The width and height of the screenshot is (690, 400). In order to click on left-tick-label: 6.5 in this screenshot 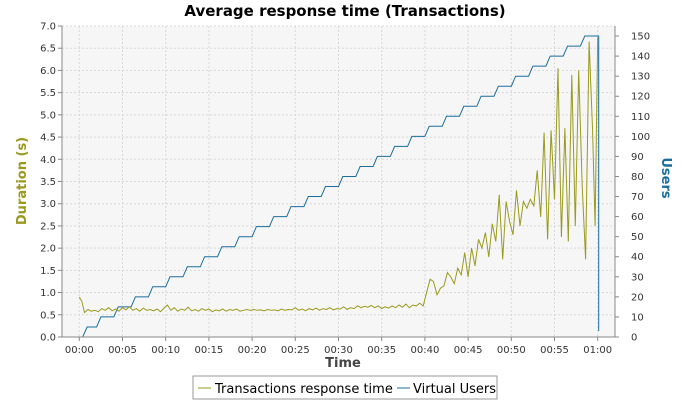, I will do `click(48, 49)`.